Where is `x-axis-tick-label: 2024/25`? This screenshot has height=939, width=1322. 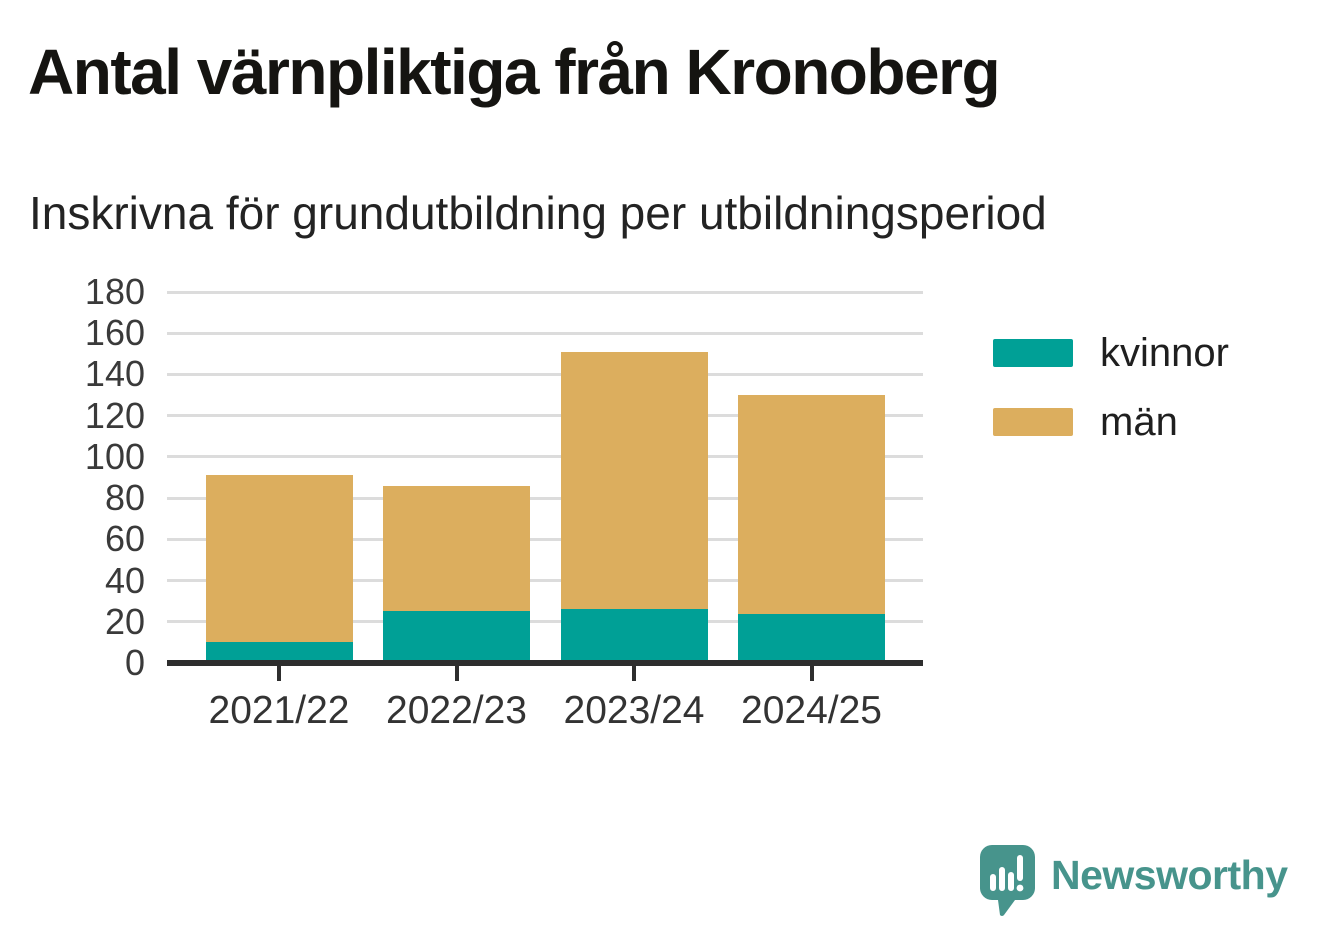
x-axis-tick-label: 2024/25 is located at coordinates (811, 710).